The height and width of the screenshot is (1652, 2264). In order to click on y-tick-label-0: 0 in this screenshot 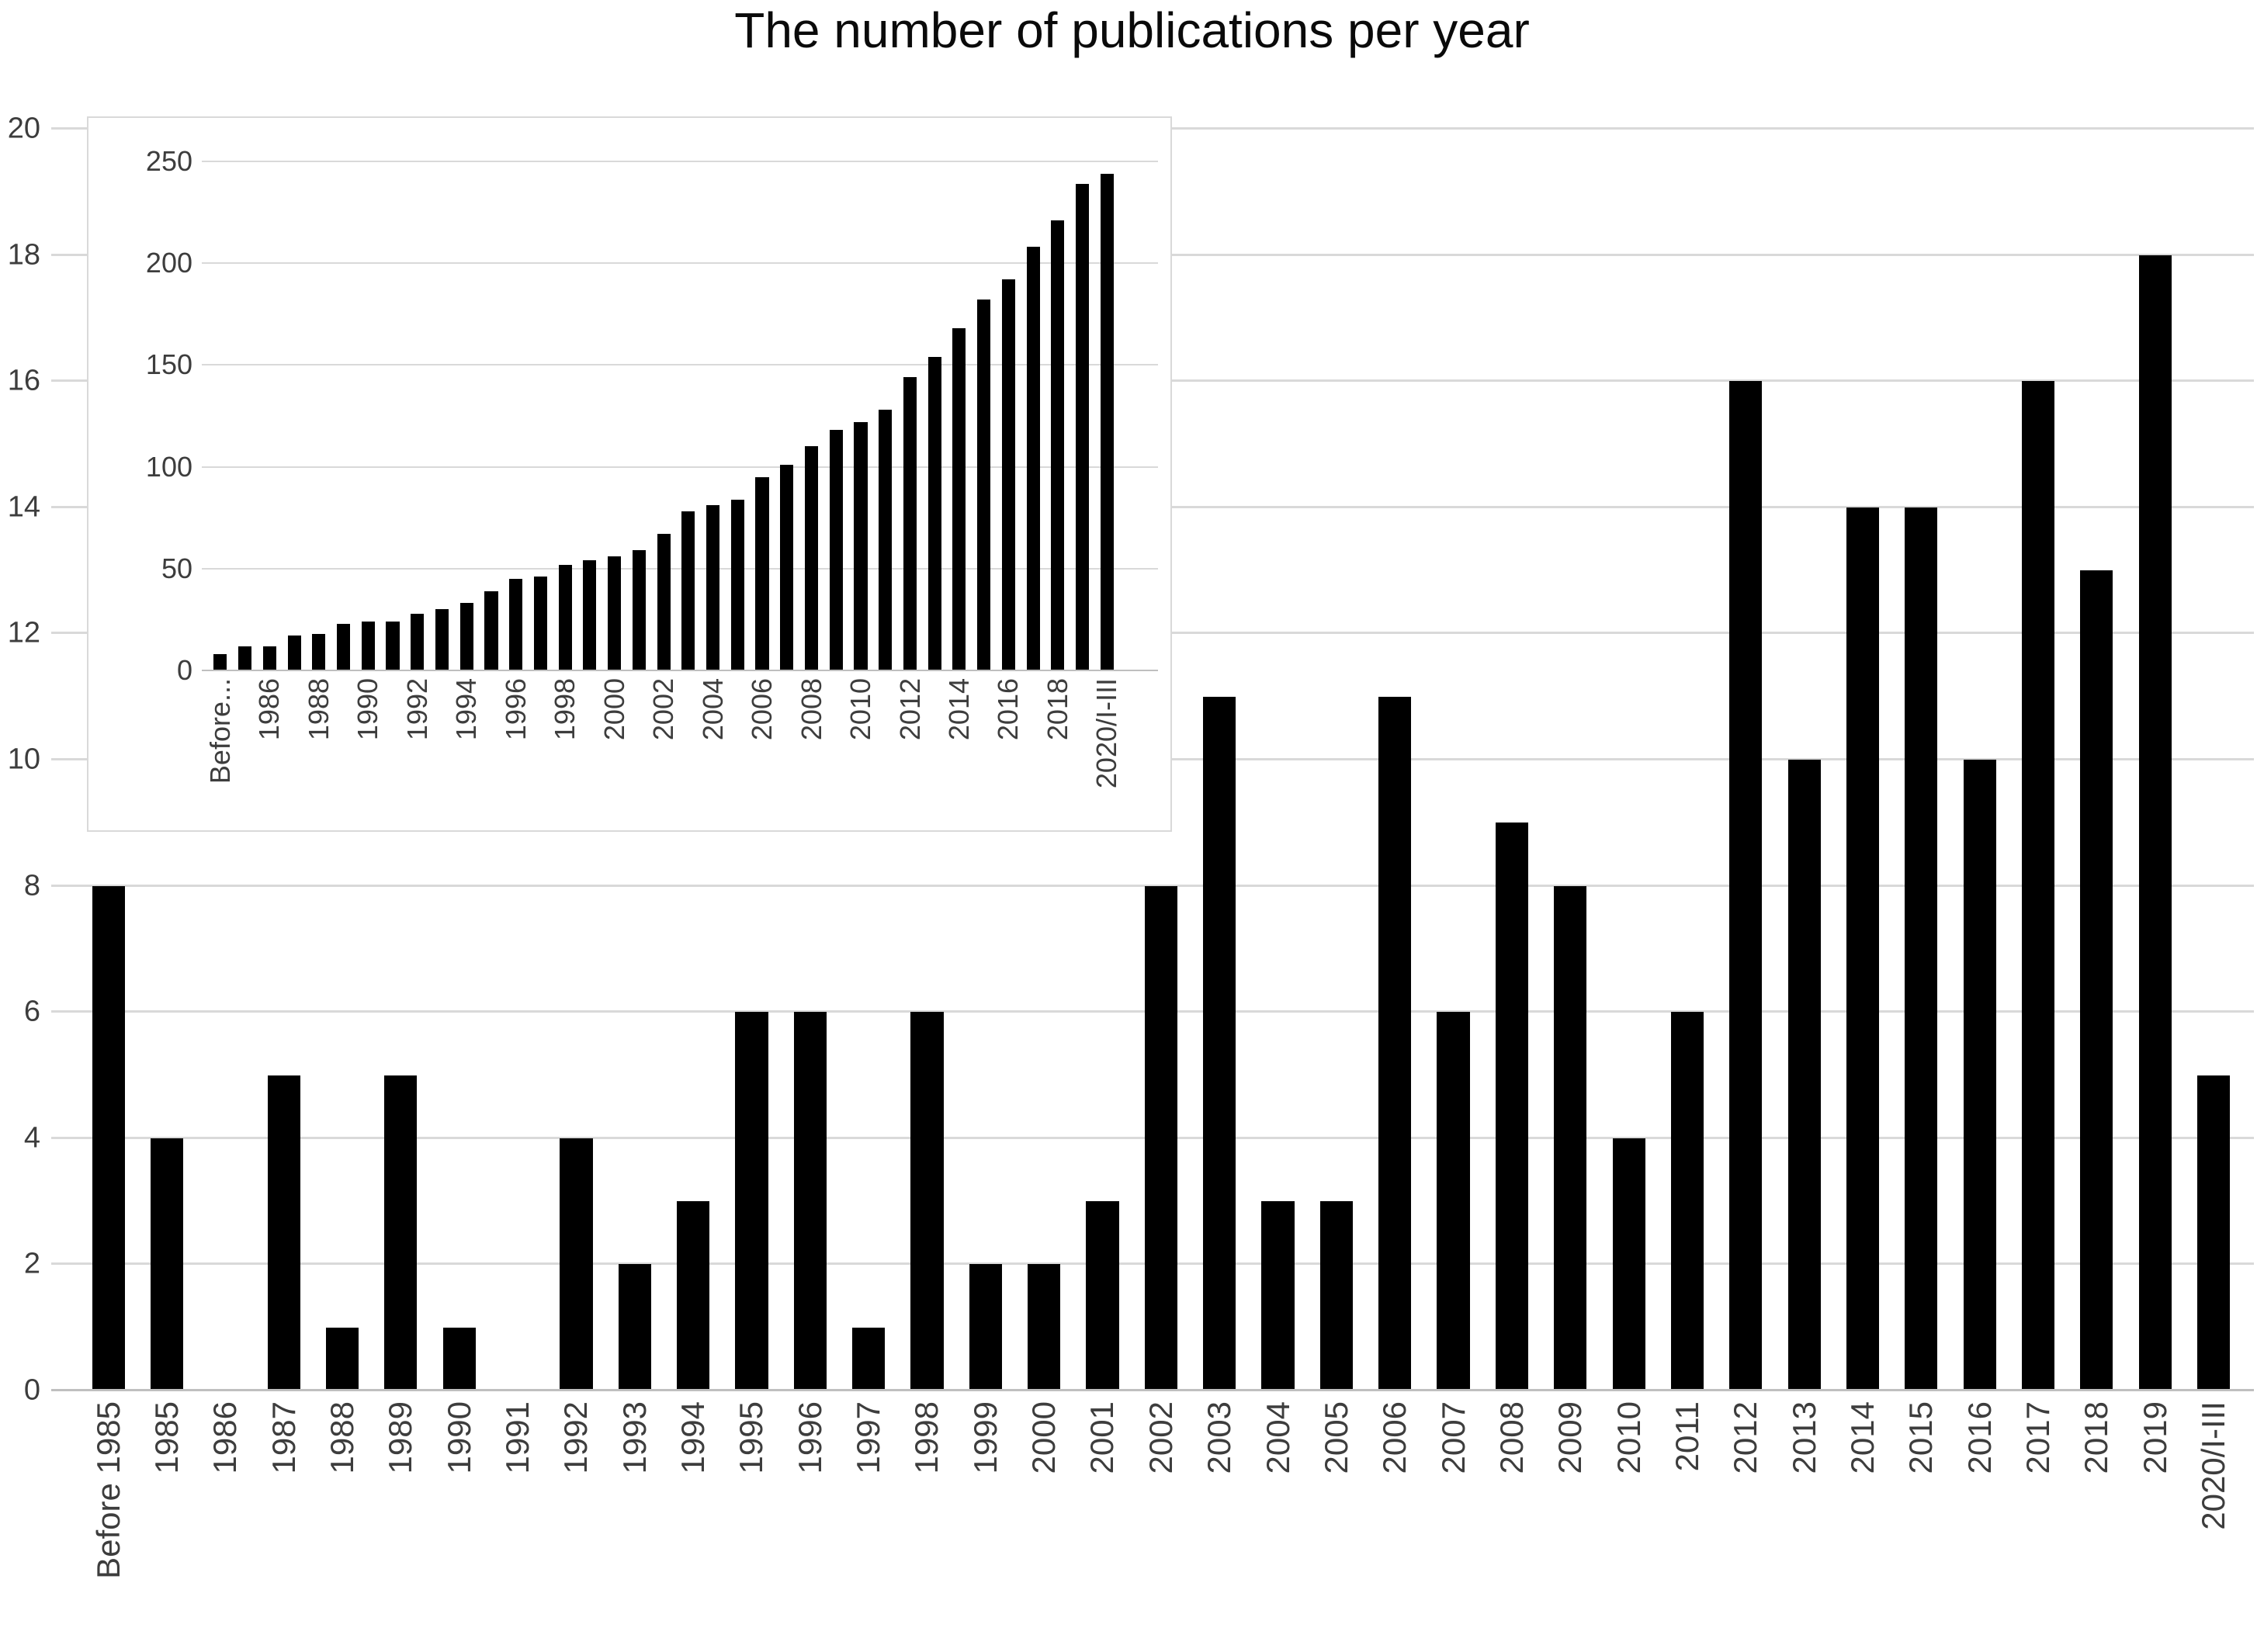, I will do `click(184, 670)`.